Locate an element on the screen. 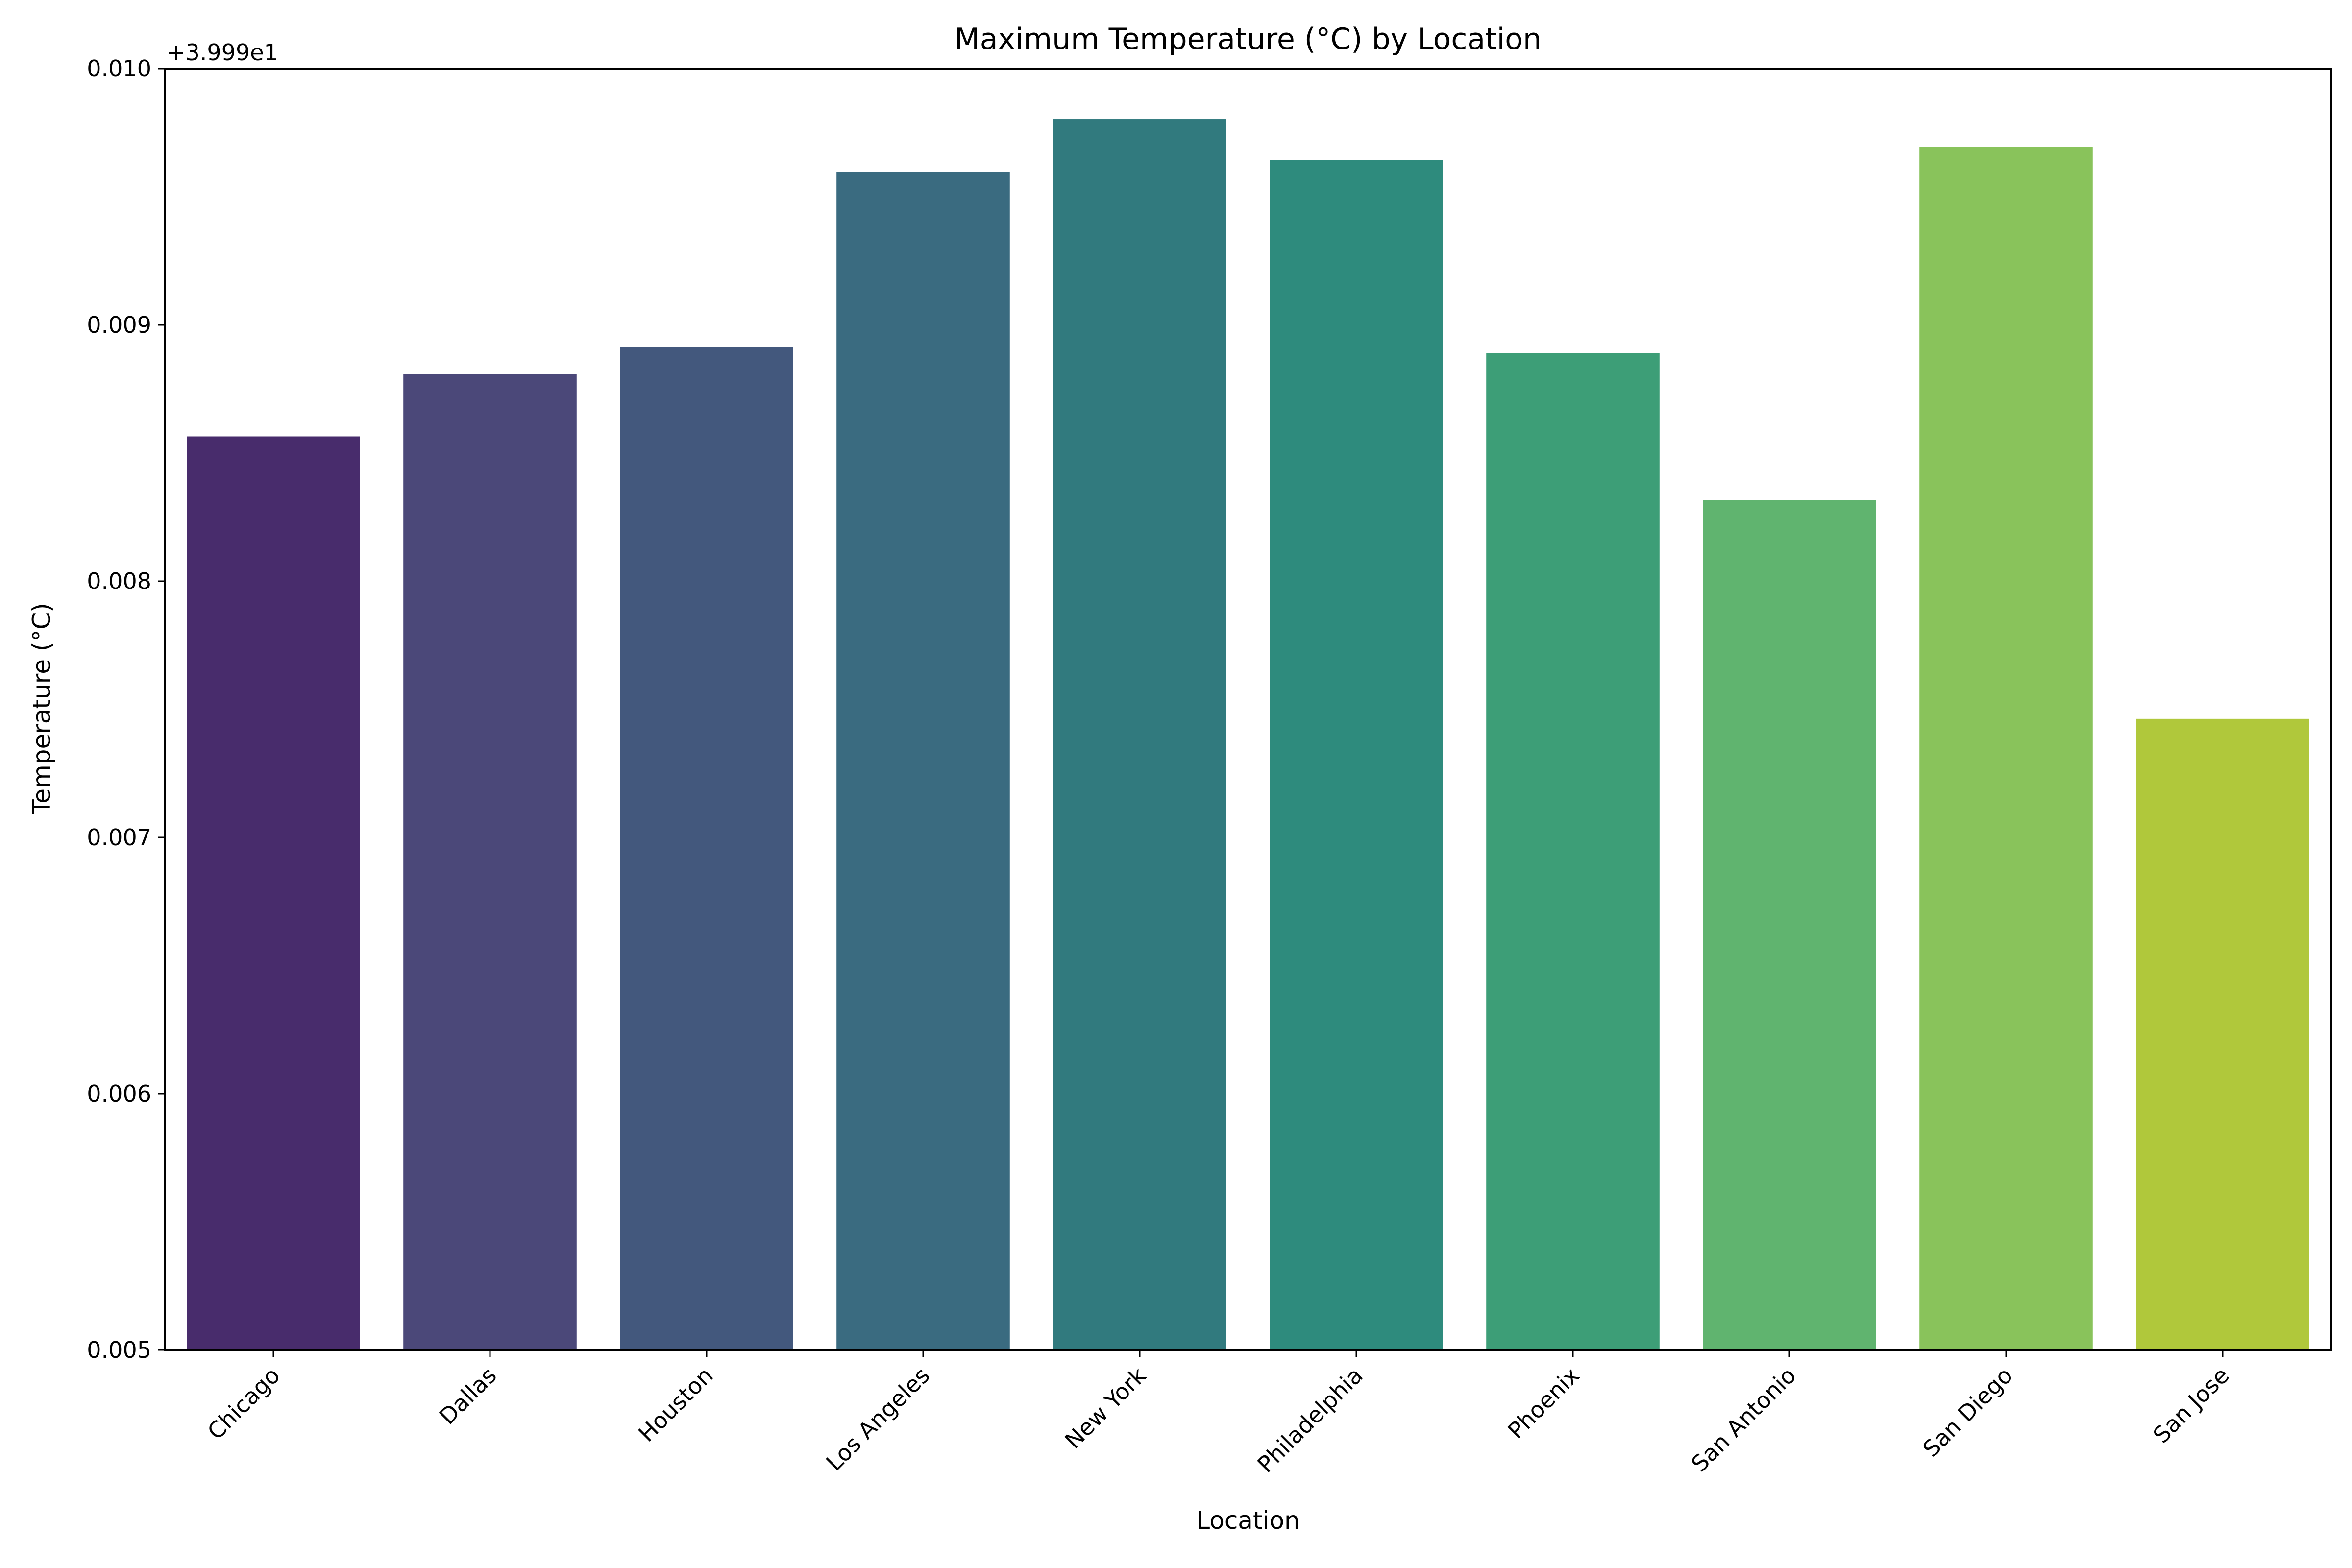 The width and height of the screenshot is (2352, 1568). y-axis-offset-label: +3.999e1 is located at coordinates (223, 52).